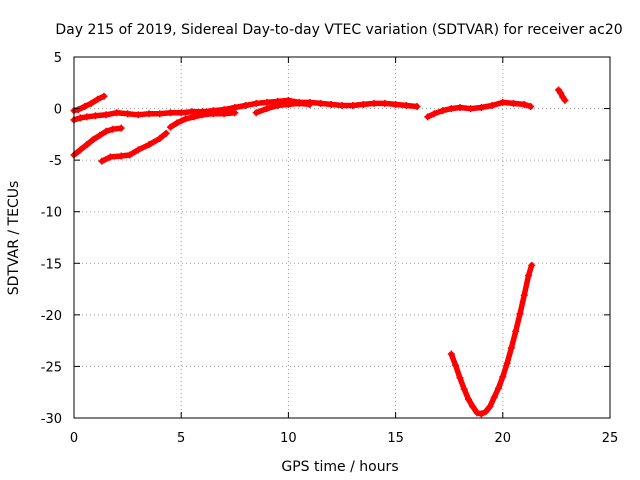 The height and width of the screenshot is (480, 640). I want to click on x-axis-label: GPS time / hours, so click(339, 467).